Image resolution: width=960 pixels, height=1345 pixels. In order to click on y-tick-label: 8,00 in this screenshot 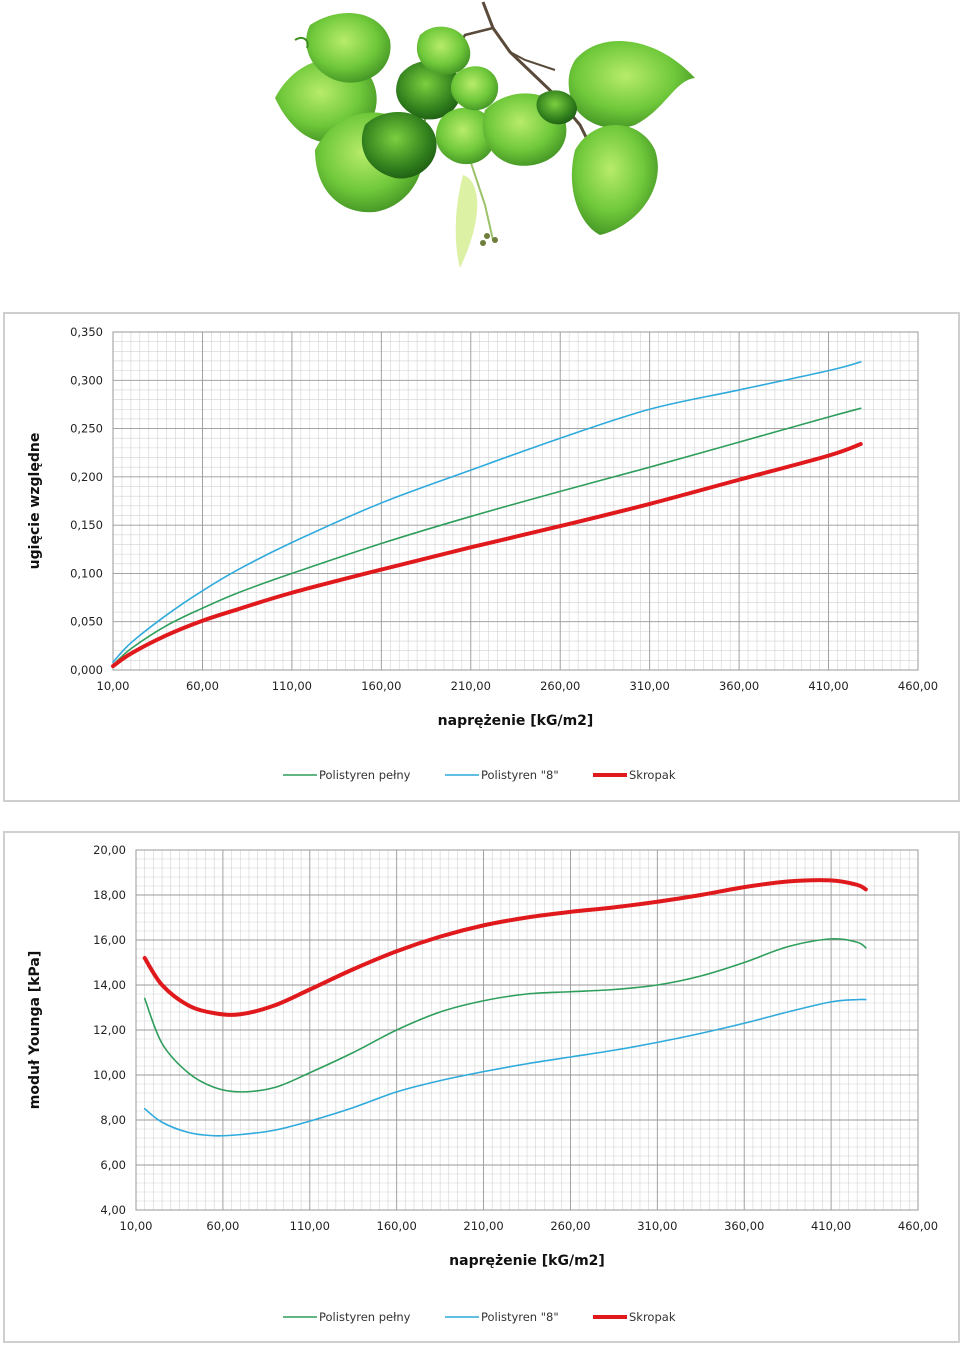, I will do `click(113, 1120)`.